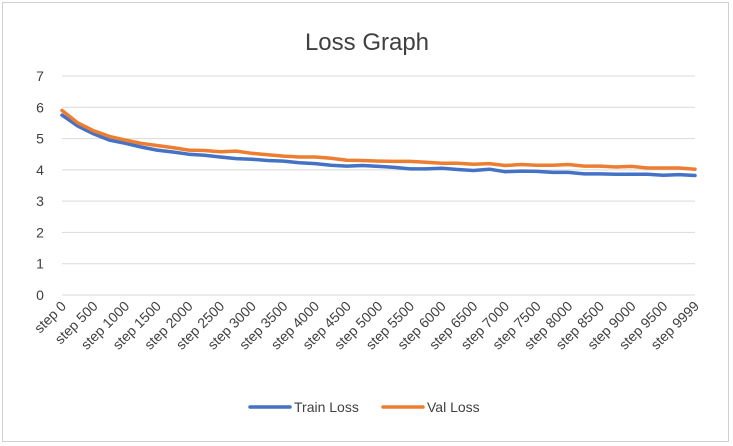 This screenshot has height=446, width=733. What do you see at coordinates (40, 264) in the screenshot?
I see `y-tick-label: 1` at bounding box center [40, 264].